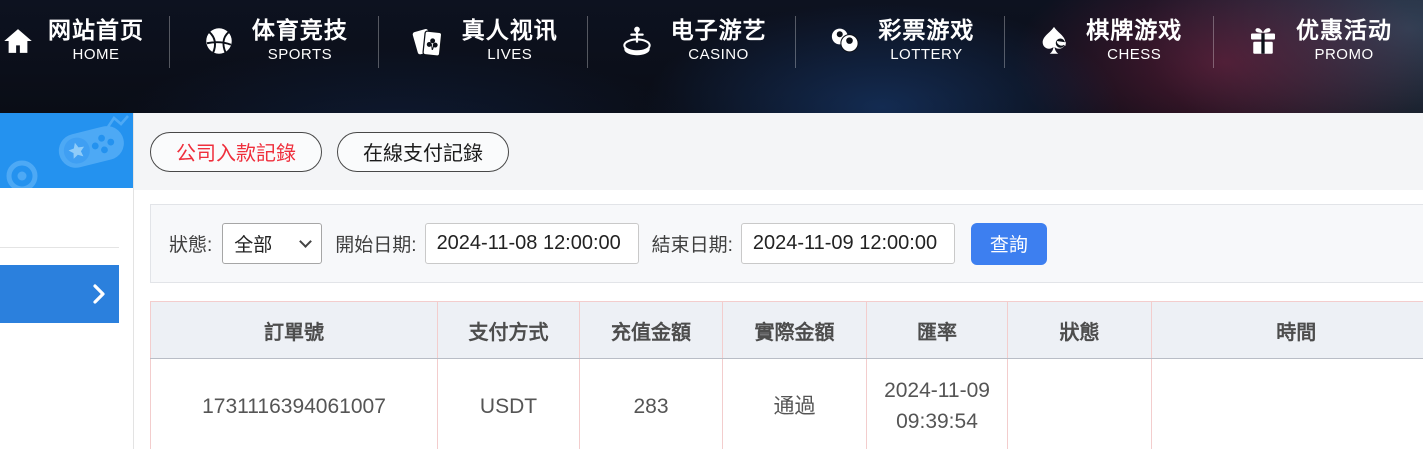 This screenshot has height=449, width=1423. What do you see at coordinates (1344, 30) in the screenshot?
I see `nav-label-zh: 优惠活动` at bounding box center [1344, 30].